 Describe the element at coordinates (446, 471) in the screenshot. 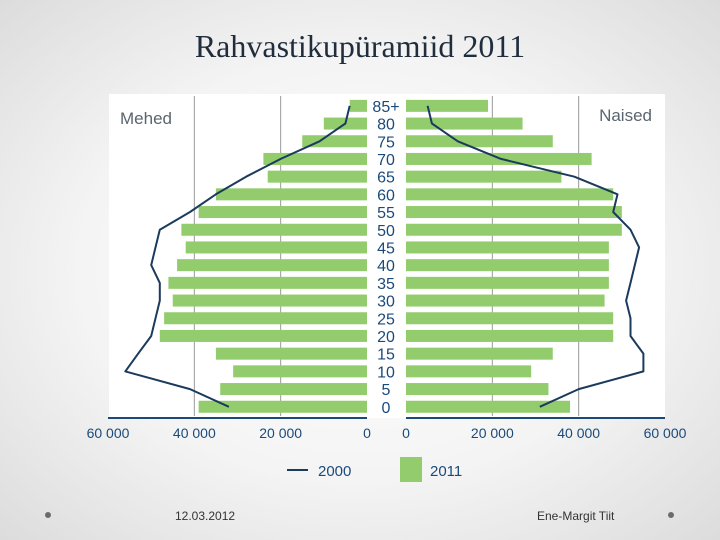

I see `legend-bar-label: 2011` at that location.